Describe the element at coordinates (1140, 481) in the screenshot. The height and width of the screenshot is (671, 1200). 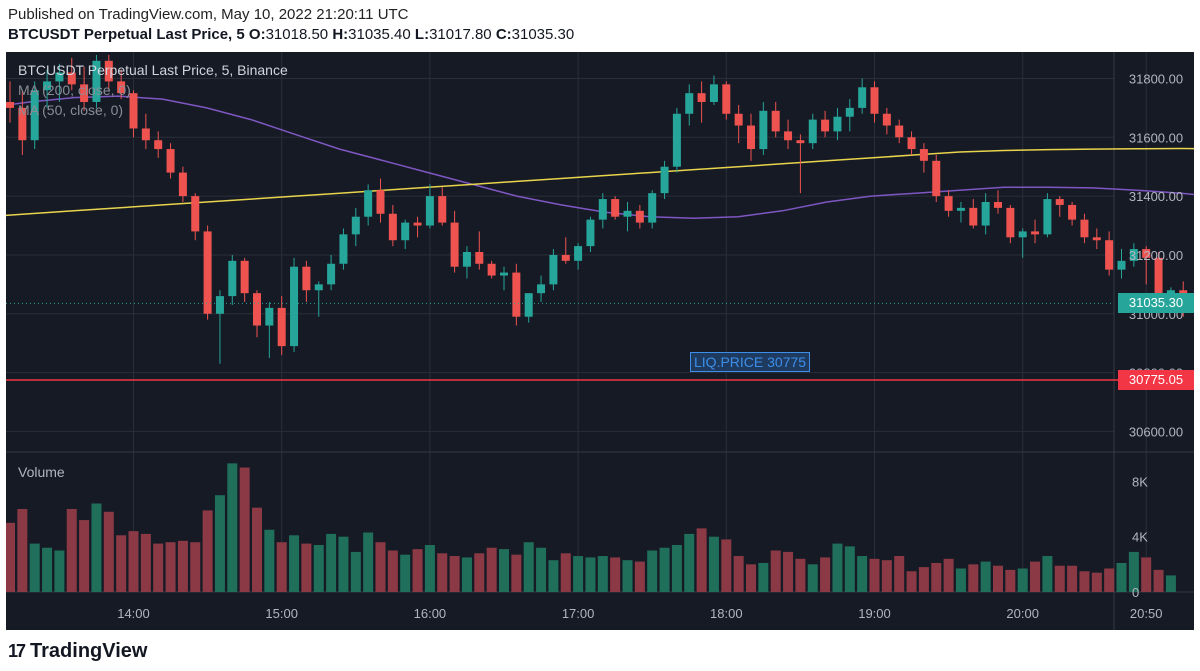
I see `volume-tick-label: 8K` at that location.